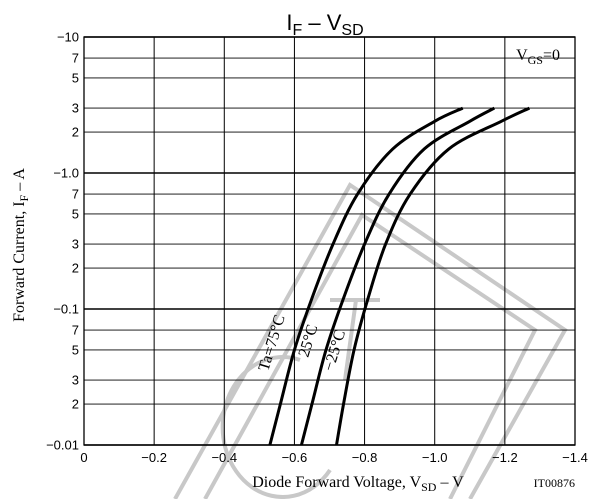 Image resolution: width=601 pixels, height=499 pixels. What do you see at coordinates (538, 57) in the screenshot?
I see `condition-label: VGS=0` at bounding box center [538, 57].